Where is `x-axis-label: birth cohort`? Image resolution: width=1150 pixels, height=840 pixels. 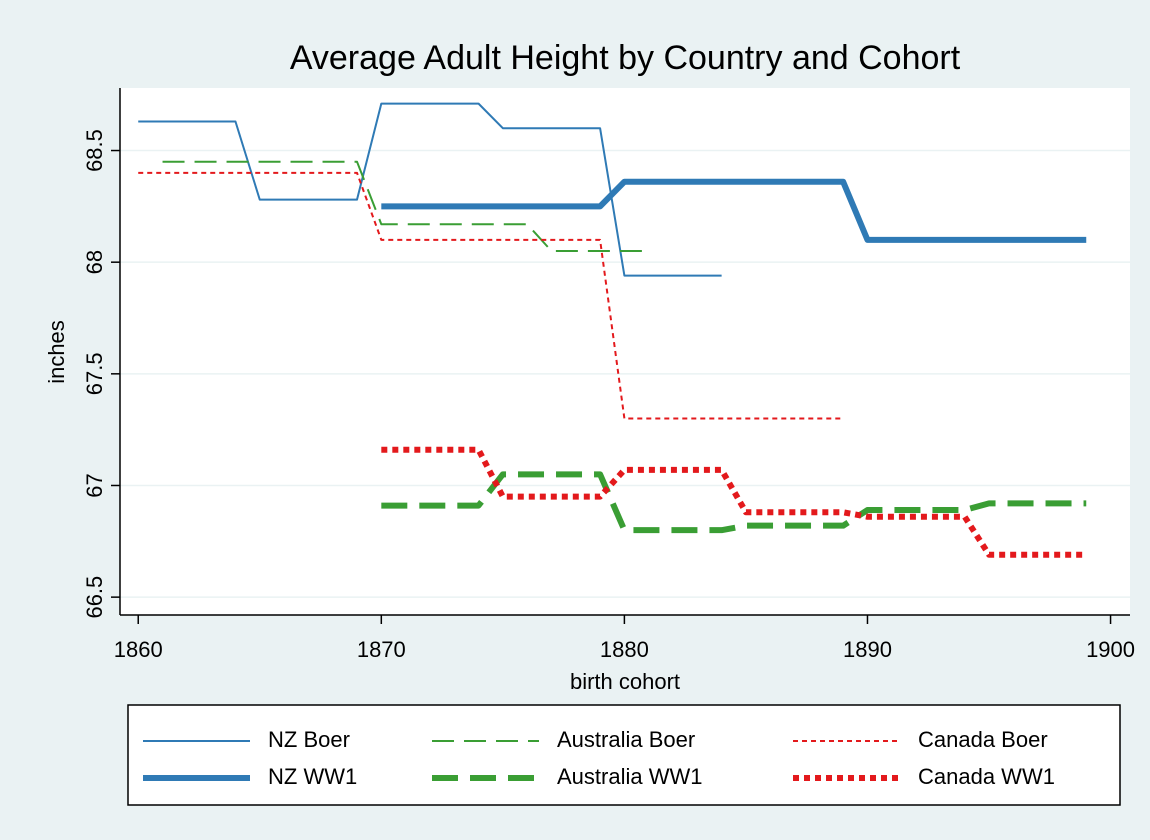
x-axis-label: birth cohort is located at coordinates (625, 681).